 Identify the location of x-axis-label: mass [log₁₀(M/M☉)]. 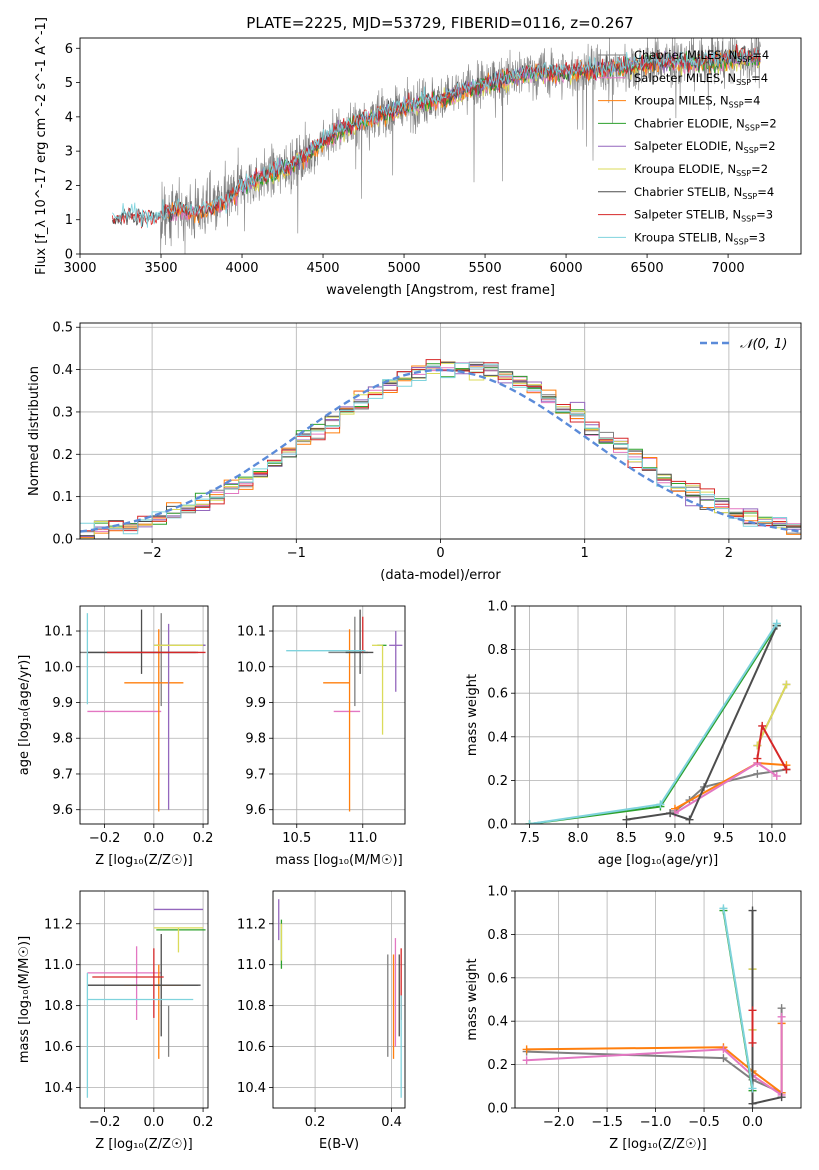
(338, 860).